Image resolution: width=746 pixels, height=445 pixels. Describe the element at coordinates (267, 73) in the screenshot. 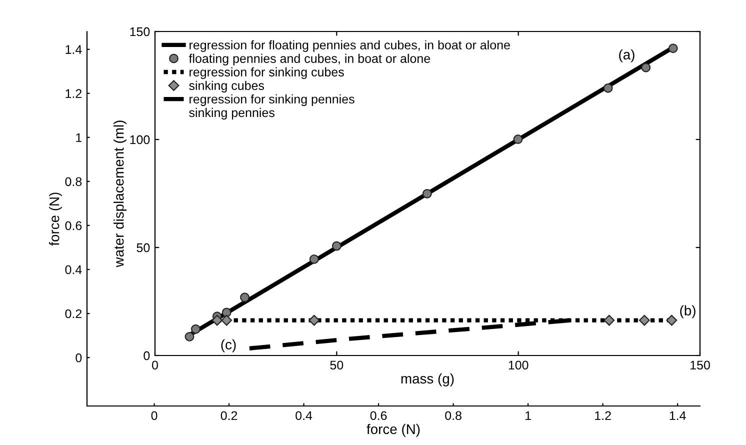

I see `legend-label: regression for sinking cubes` at that location.